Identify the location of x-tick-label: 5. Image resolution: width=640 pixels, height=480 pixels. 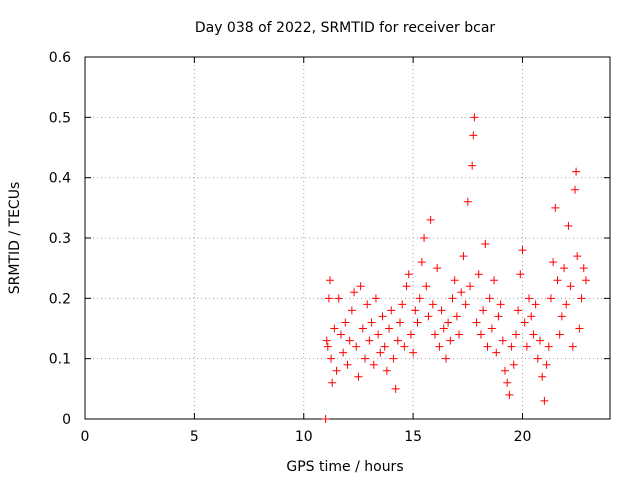
(194, 437).